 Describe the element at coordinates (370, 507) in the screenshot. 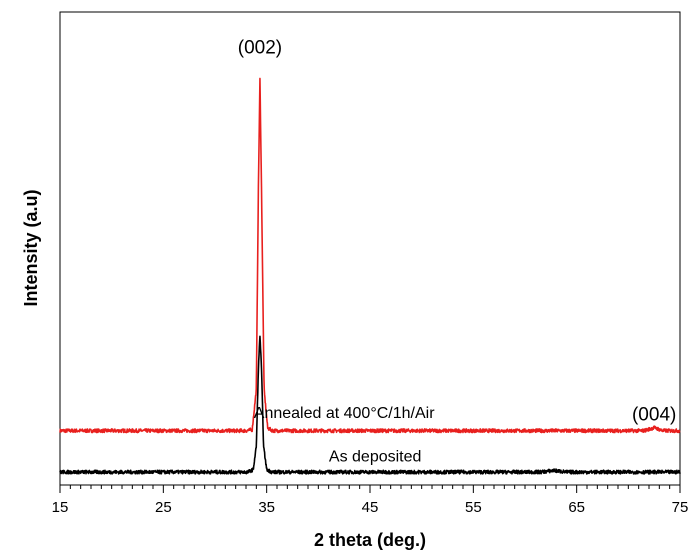

I see `x-tick-label: 45` at that location.